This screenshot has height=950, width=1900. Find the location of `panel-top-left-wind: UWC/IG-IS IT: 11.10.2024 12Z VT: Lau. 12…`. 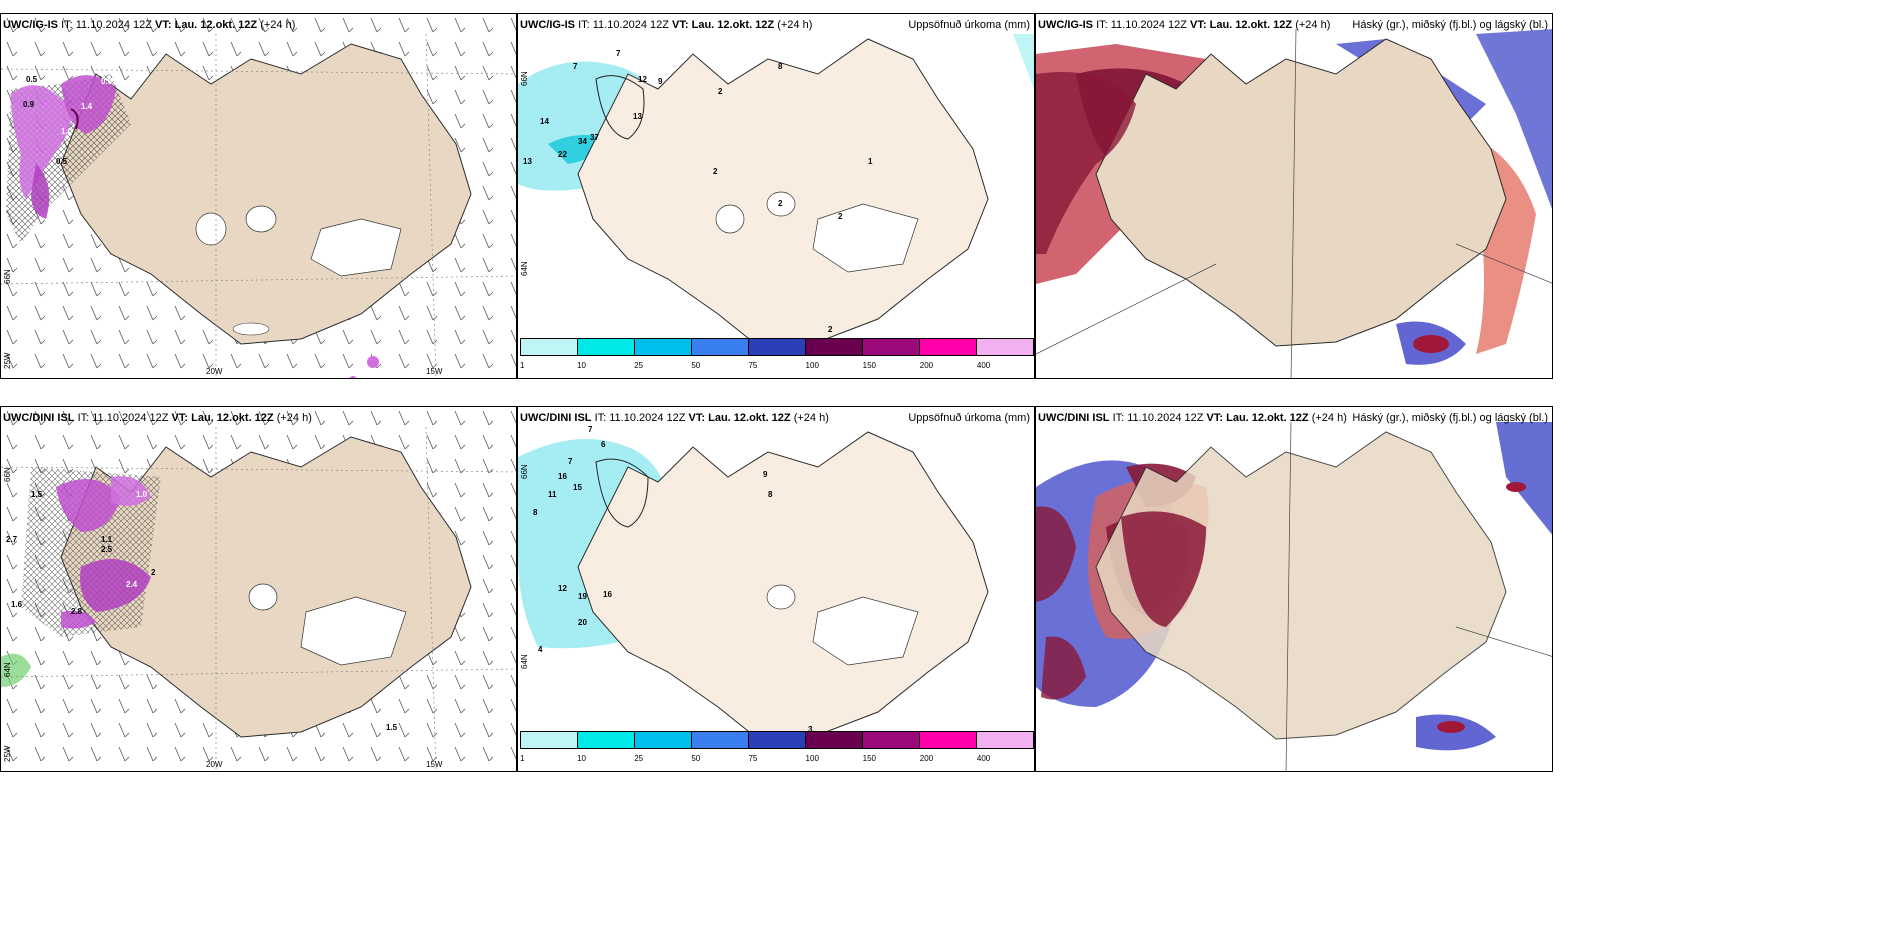

panel-top-left-wind: UWC/IG-IS IT: 11.10.2024 12Z VT: Lau. 12… is located at coordinates (258, 196).